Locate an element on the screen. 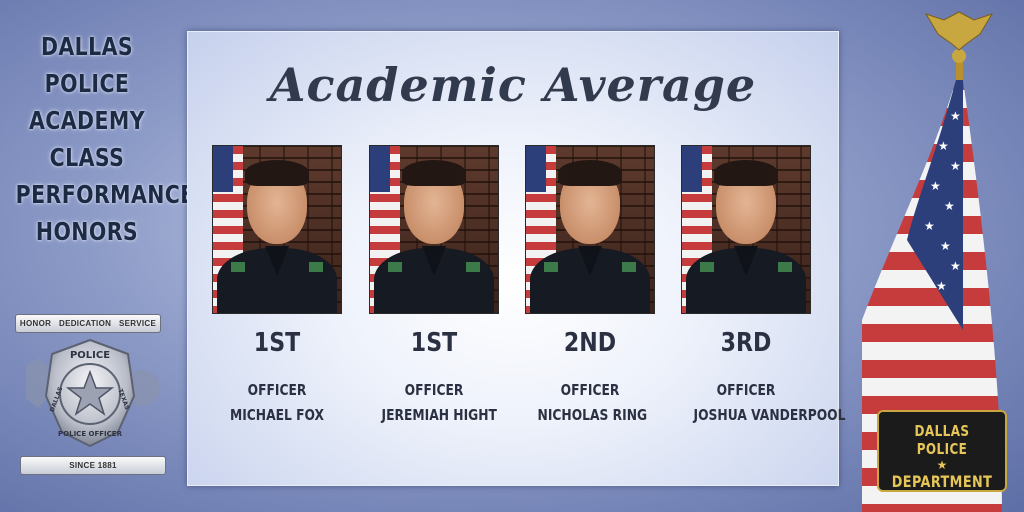 This screenshot has height=512, width=1024. title-line: CLASS is located at coordinates (87, 157).